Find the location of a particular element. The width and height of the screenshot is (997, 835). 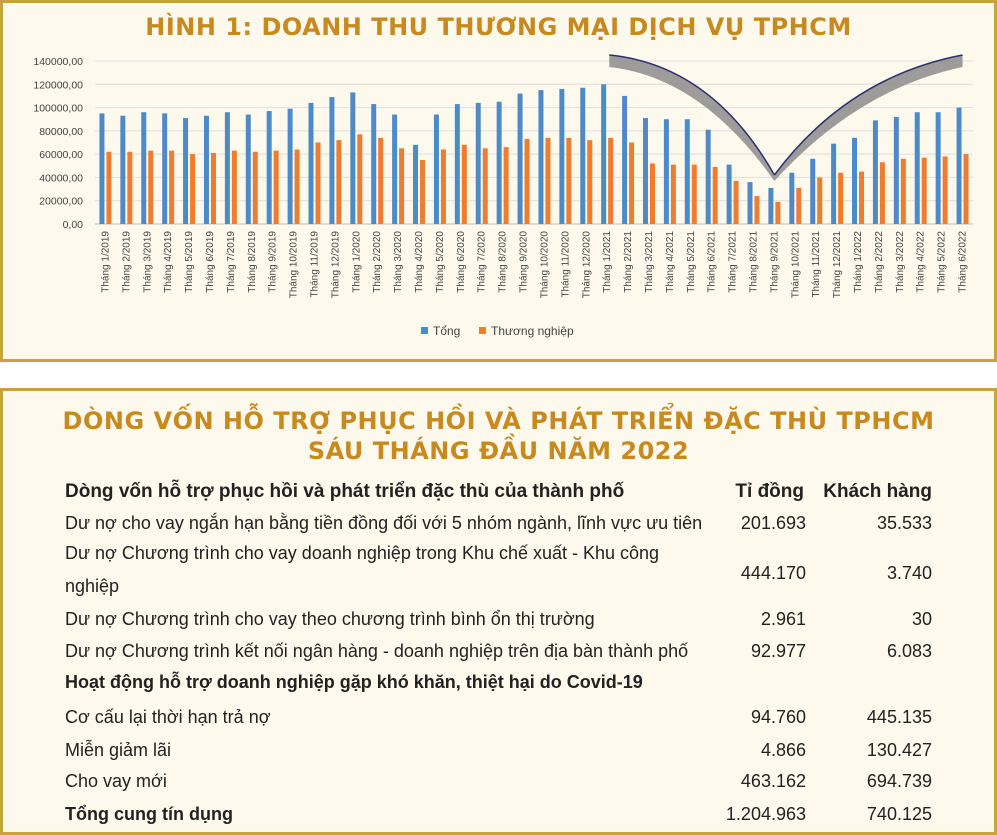

row-value-ti-dong: 201.693 is located at coordinates (773, 523).